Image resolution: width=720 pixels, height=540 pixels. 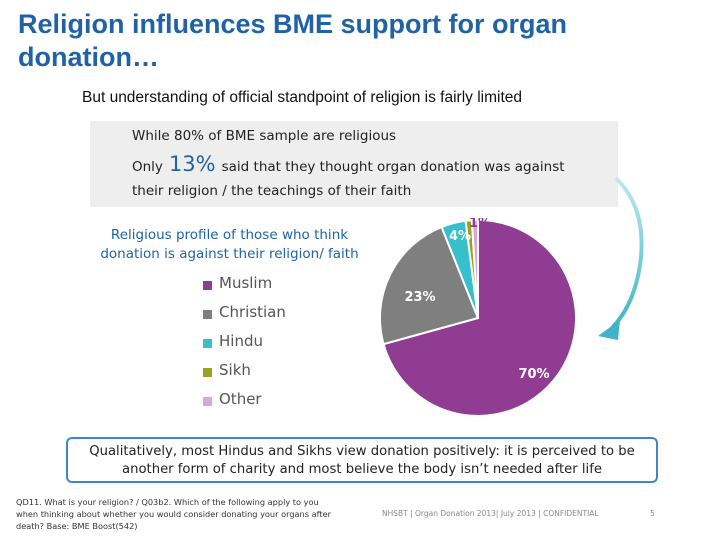 What do you see at coordinates (235, 370) in the screenshot?
I see `legend-label: Sikh` at bounding box center [235, 370].